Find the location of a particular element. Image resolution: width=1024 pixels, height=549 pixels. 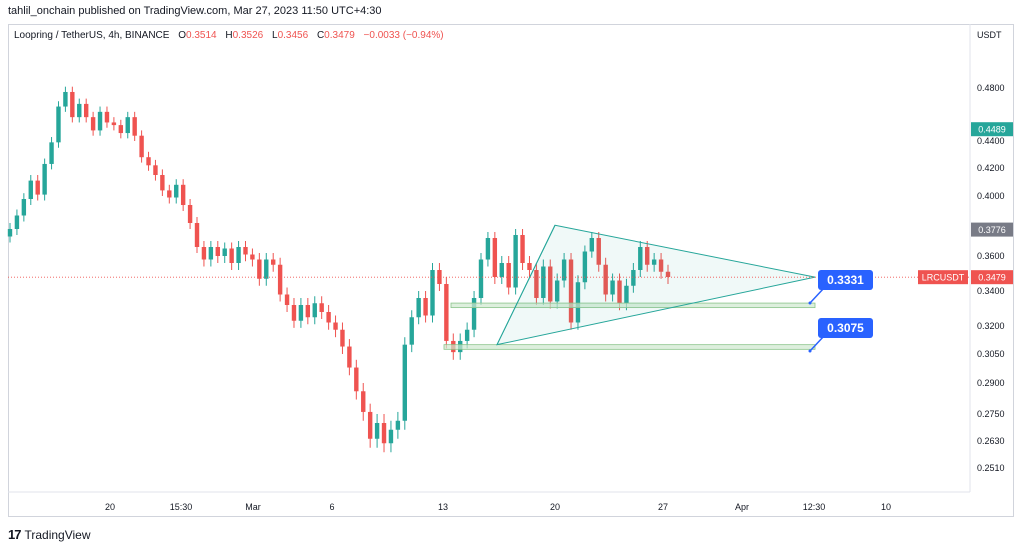

time-tick-label: 6 is located at coordinates (331, 507).